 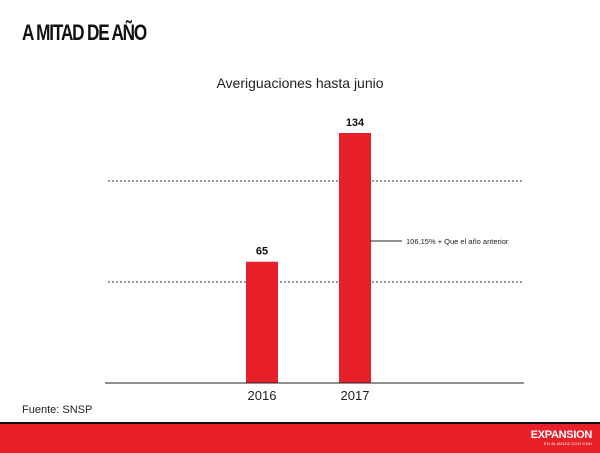 What do you see at coordinates (262, 395) in the screenshot?
I see `x-tick-label-2016: 2016` at bounding box center [262, 395].